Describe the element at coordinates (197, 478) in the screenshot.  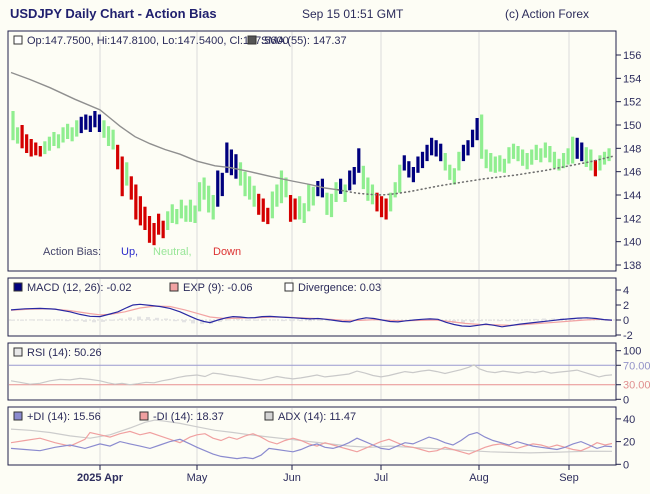
I see `month-label: May` at that location.